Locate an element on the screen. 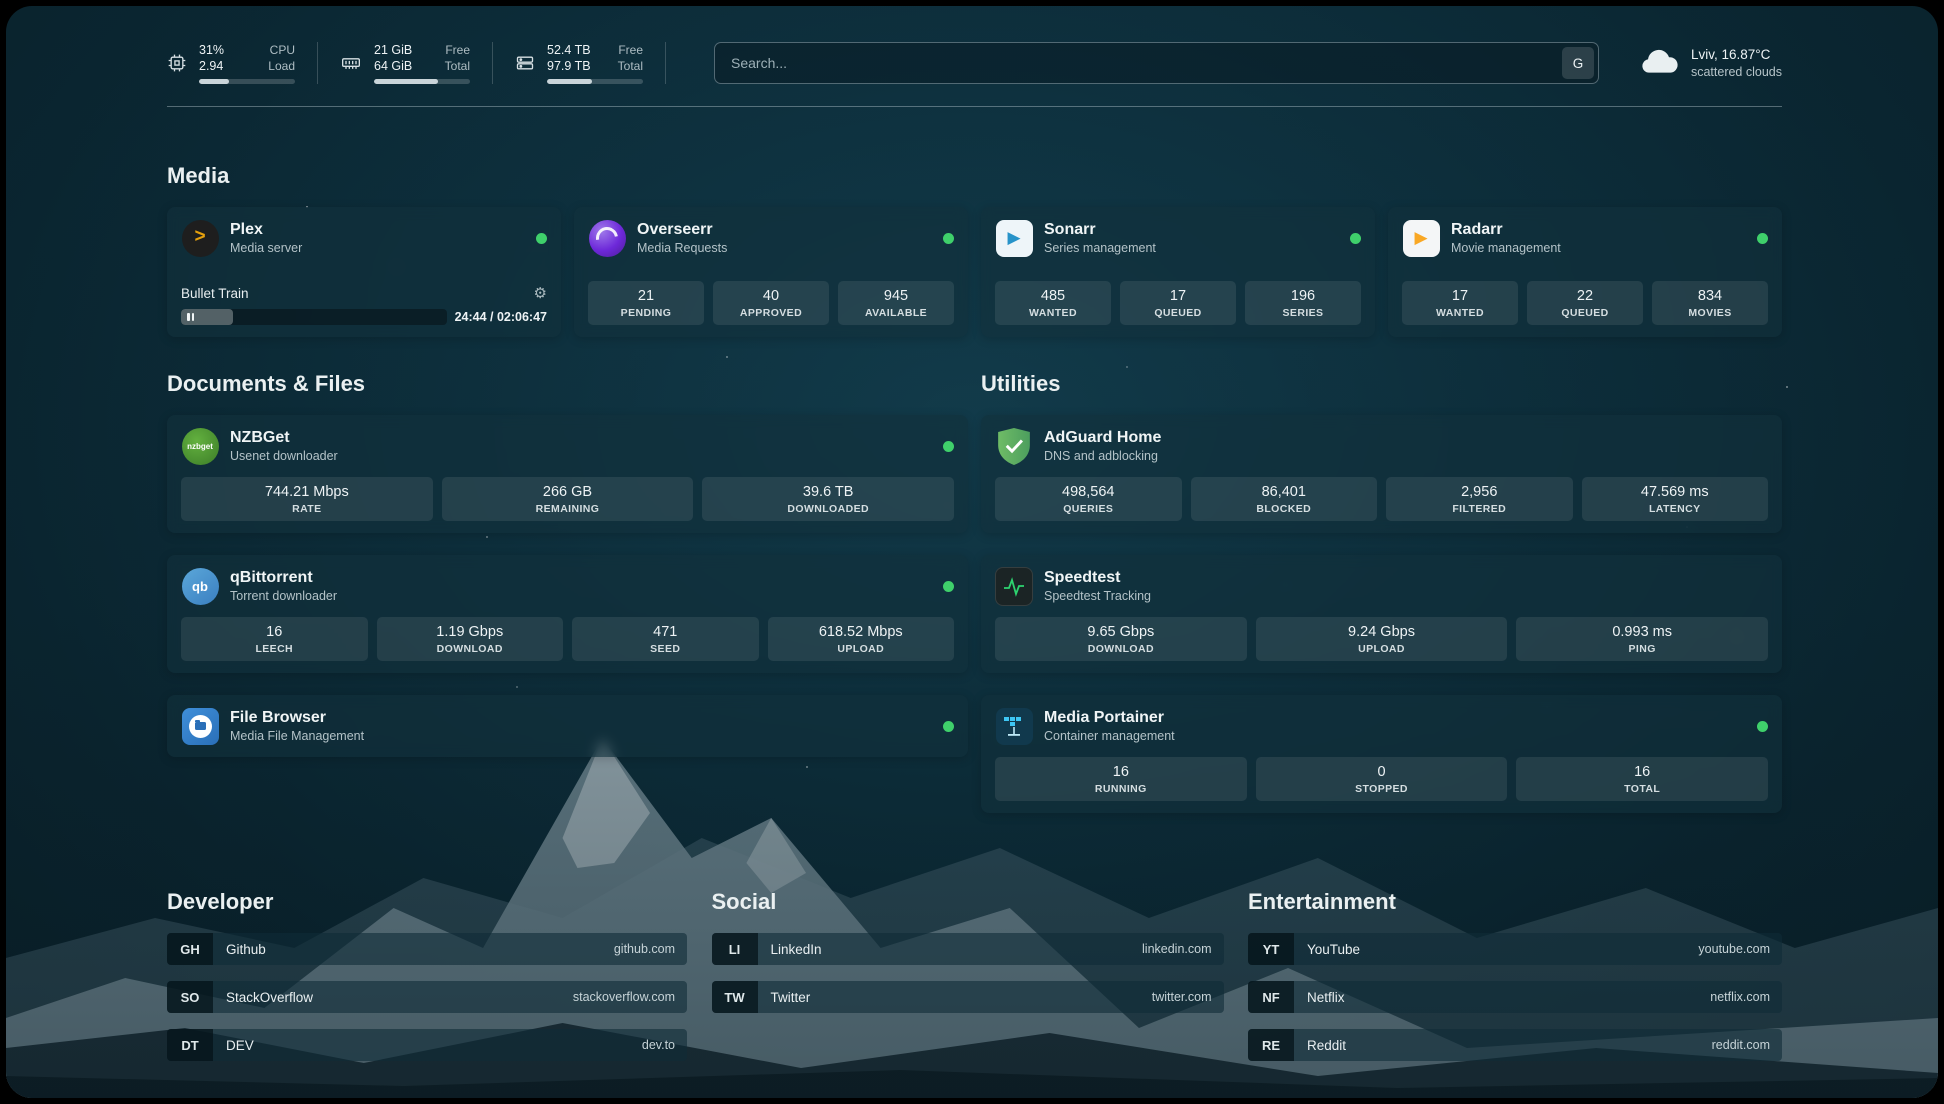  service-card-plex: > Plex Media server Bullet Train ⚙ is located at coordinates (364, 272).